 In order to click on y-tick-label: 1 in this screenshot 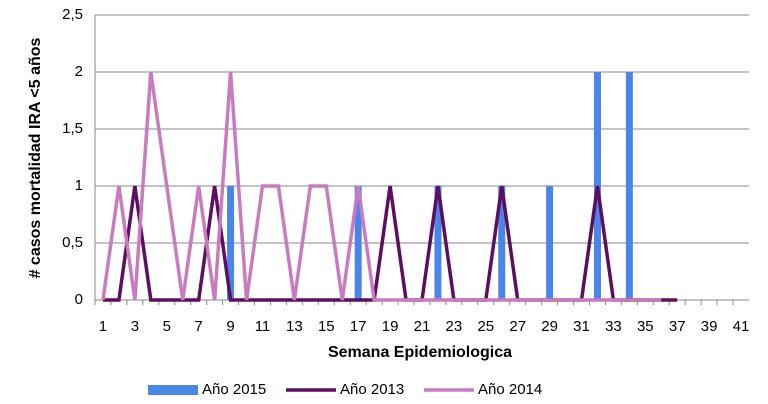, I will do `click(79, 185)`.